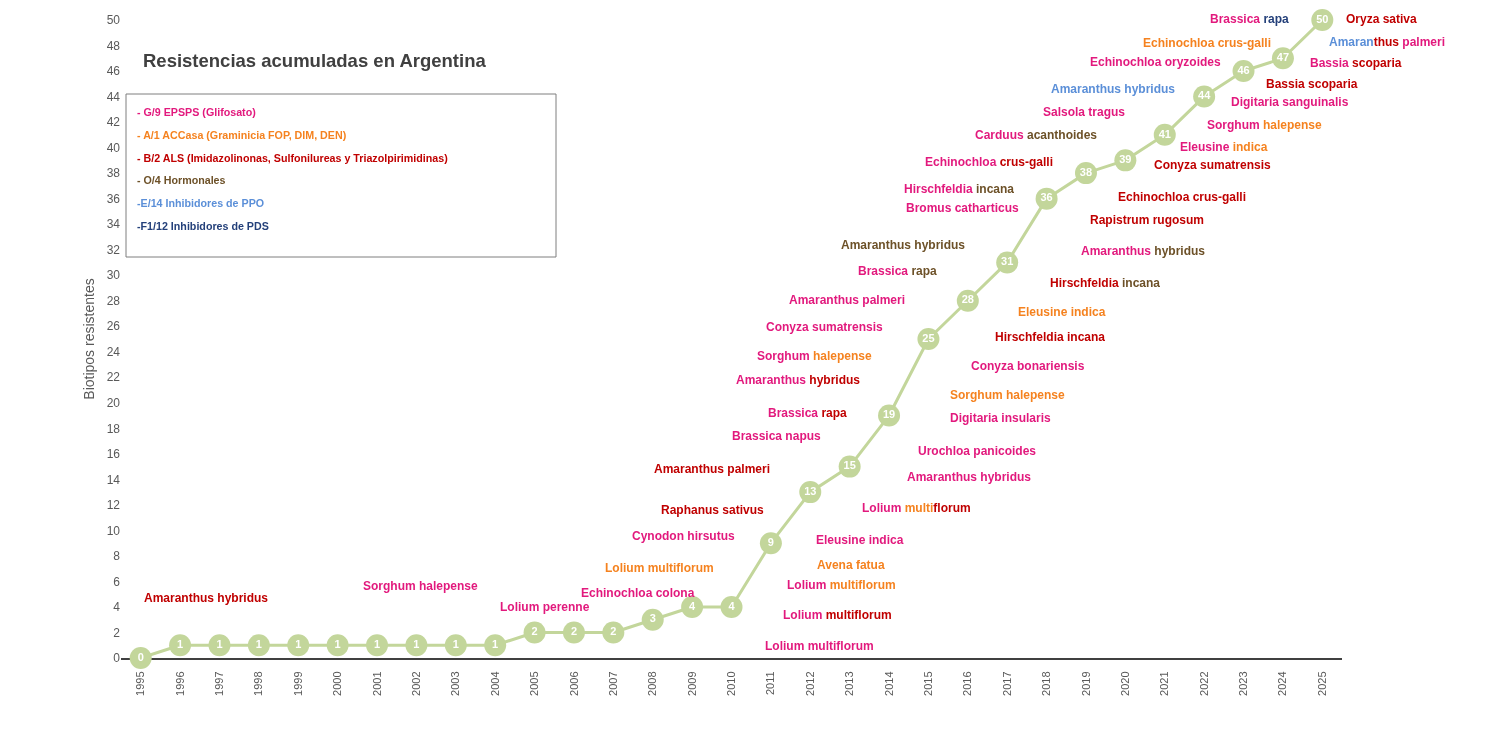 The height and width of the screenshot is (740, 1500). What do you see at coordinates (219, 683) in the screenshot?
I see `x-tick-label: 1997` at bounding box center [219, 683].